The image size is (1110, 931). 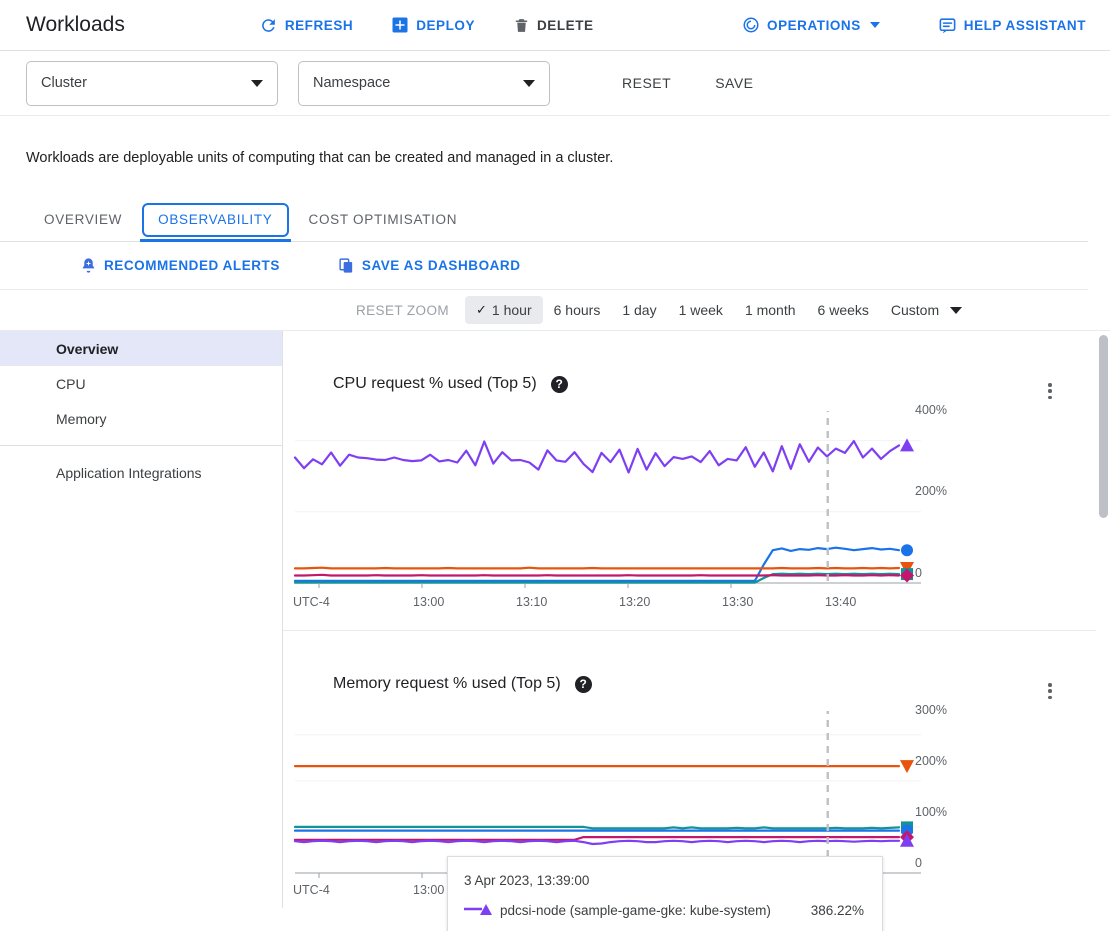 I want to click on range-1-month-label: 1 month, so click(x=770, y=310).